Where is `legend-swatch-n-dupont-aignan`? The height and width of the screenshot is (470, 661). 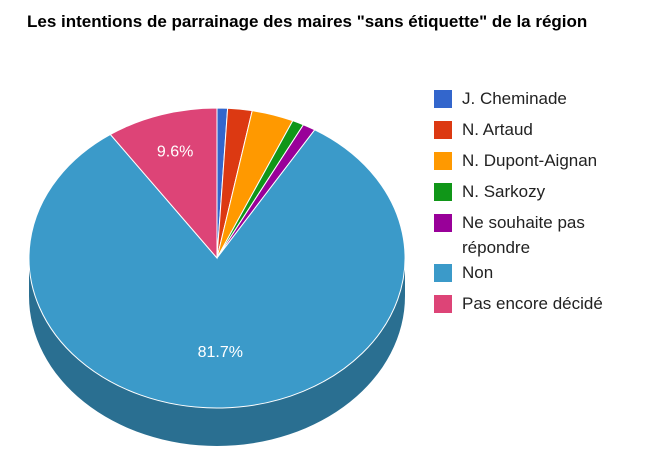 legend-swatch-n-dupont-aignan is located at coordinates (443, 161).